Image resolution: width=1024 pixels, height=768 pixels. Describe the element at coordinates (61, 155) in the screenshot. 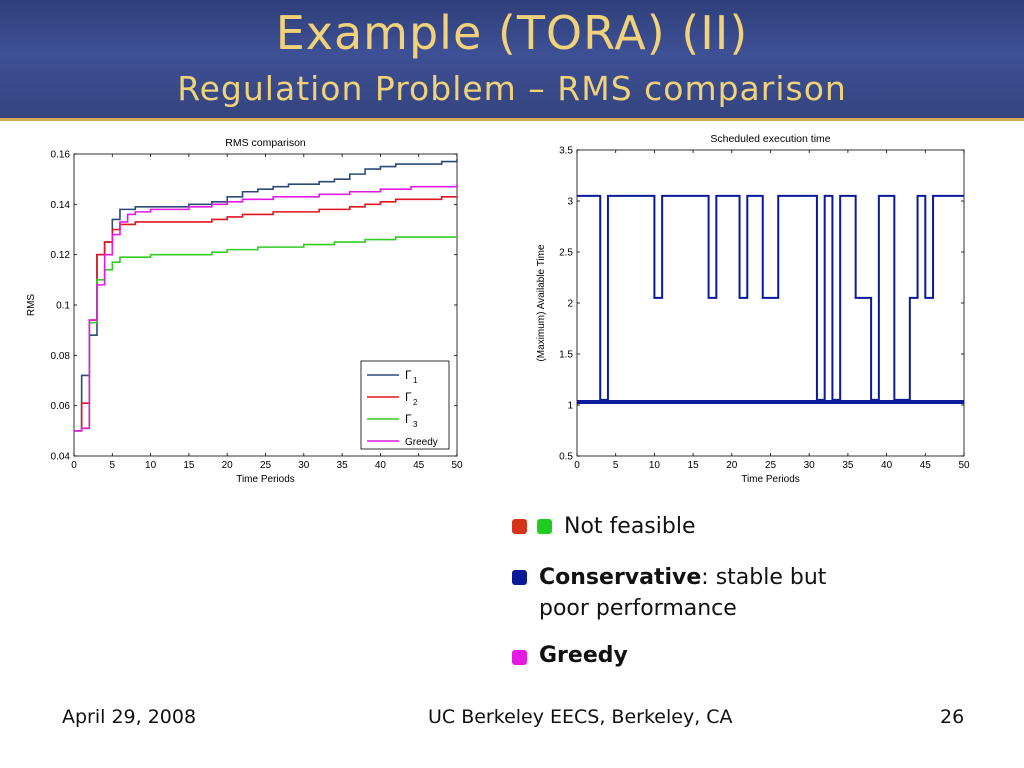

I see `y-tick-label: 0.16` at that location.